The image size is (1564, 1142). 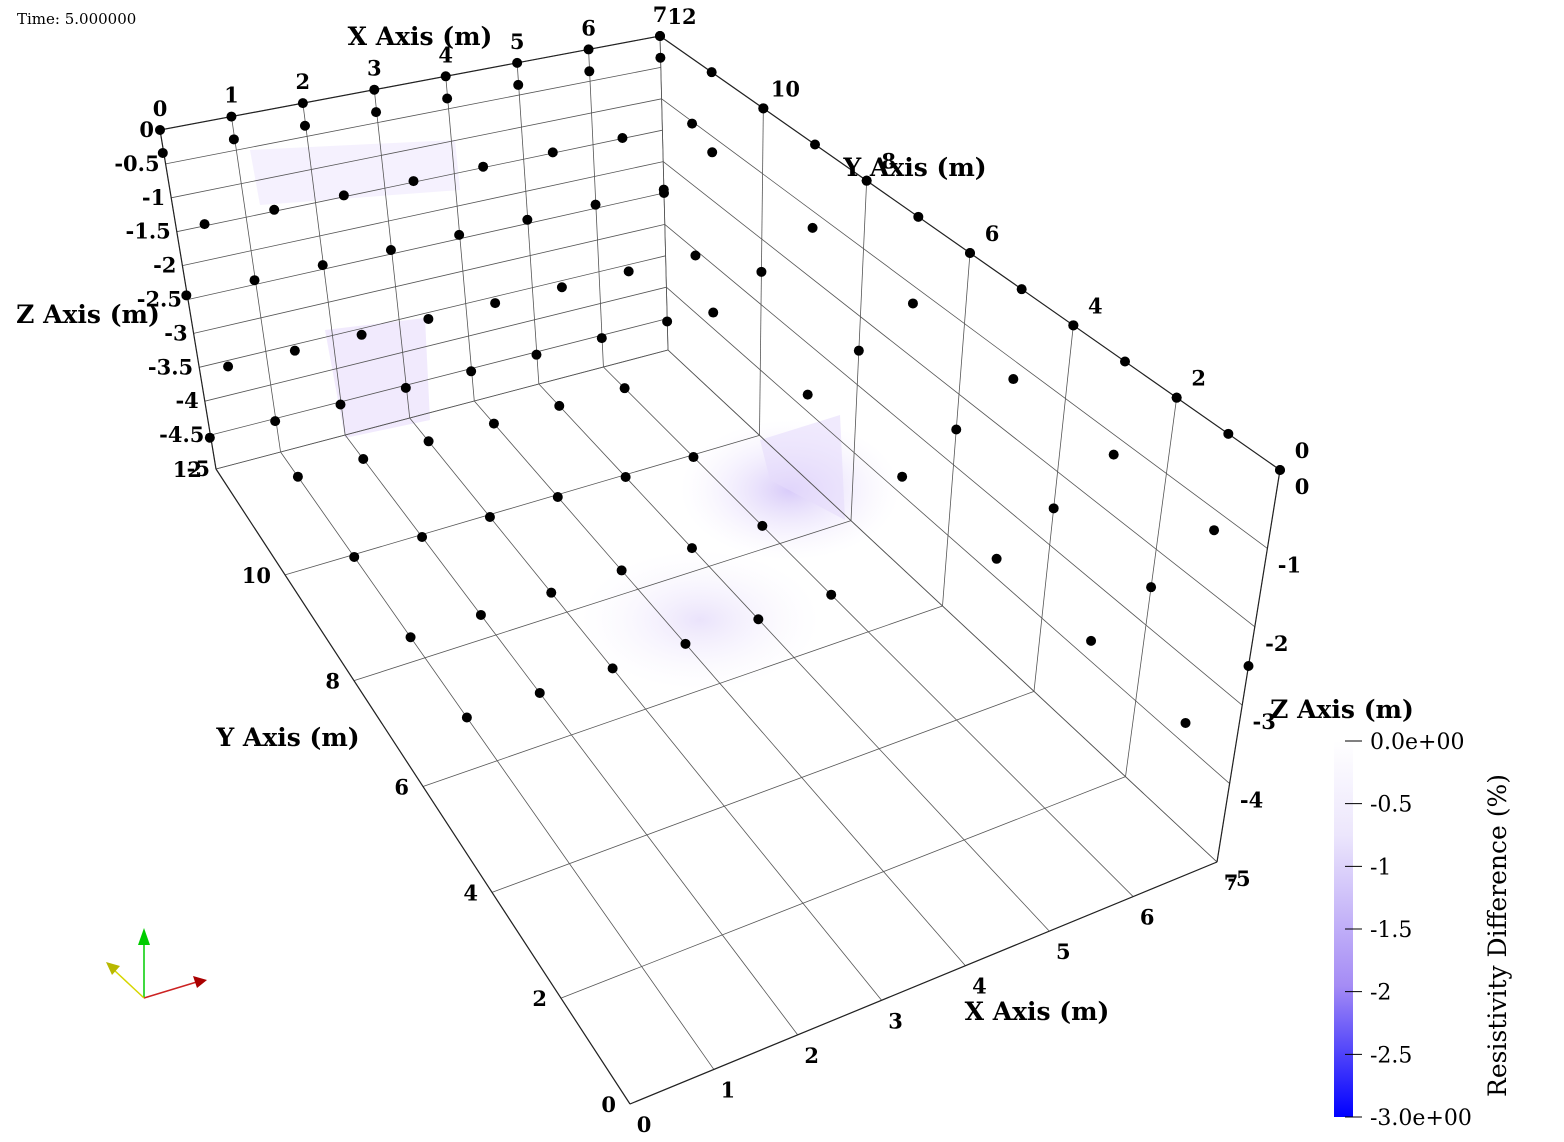 I want to click on z-tick-label-left: -4, so click(x=186, y=400).